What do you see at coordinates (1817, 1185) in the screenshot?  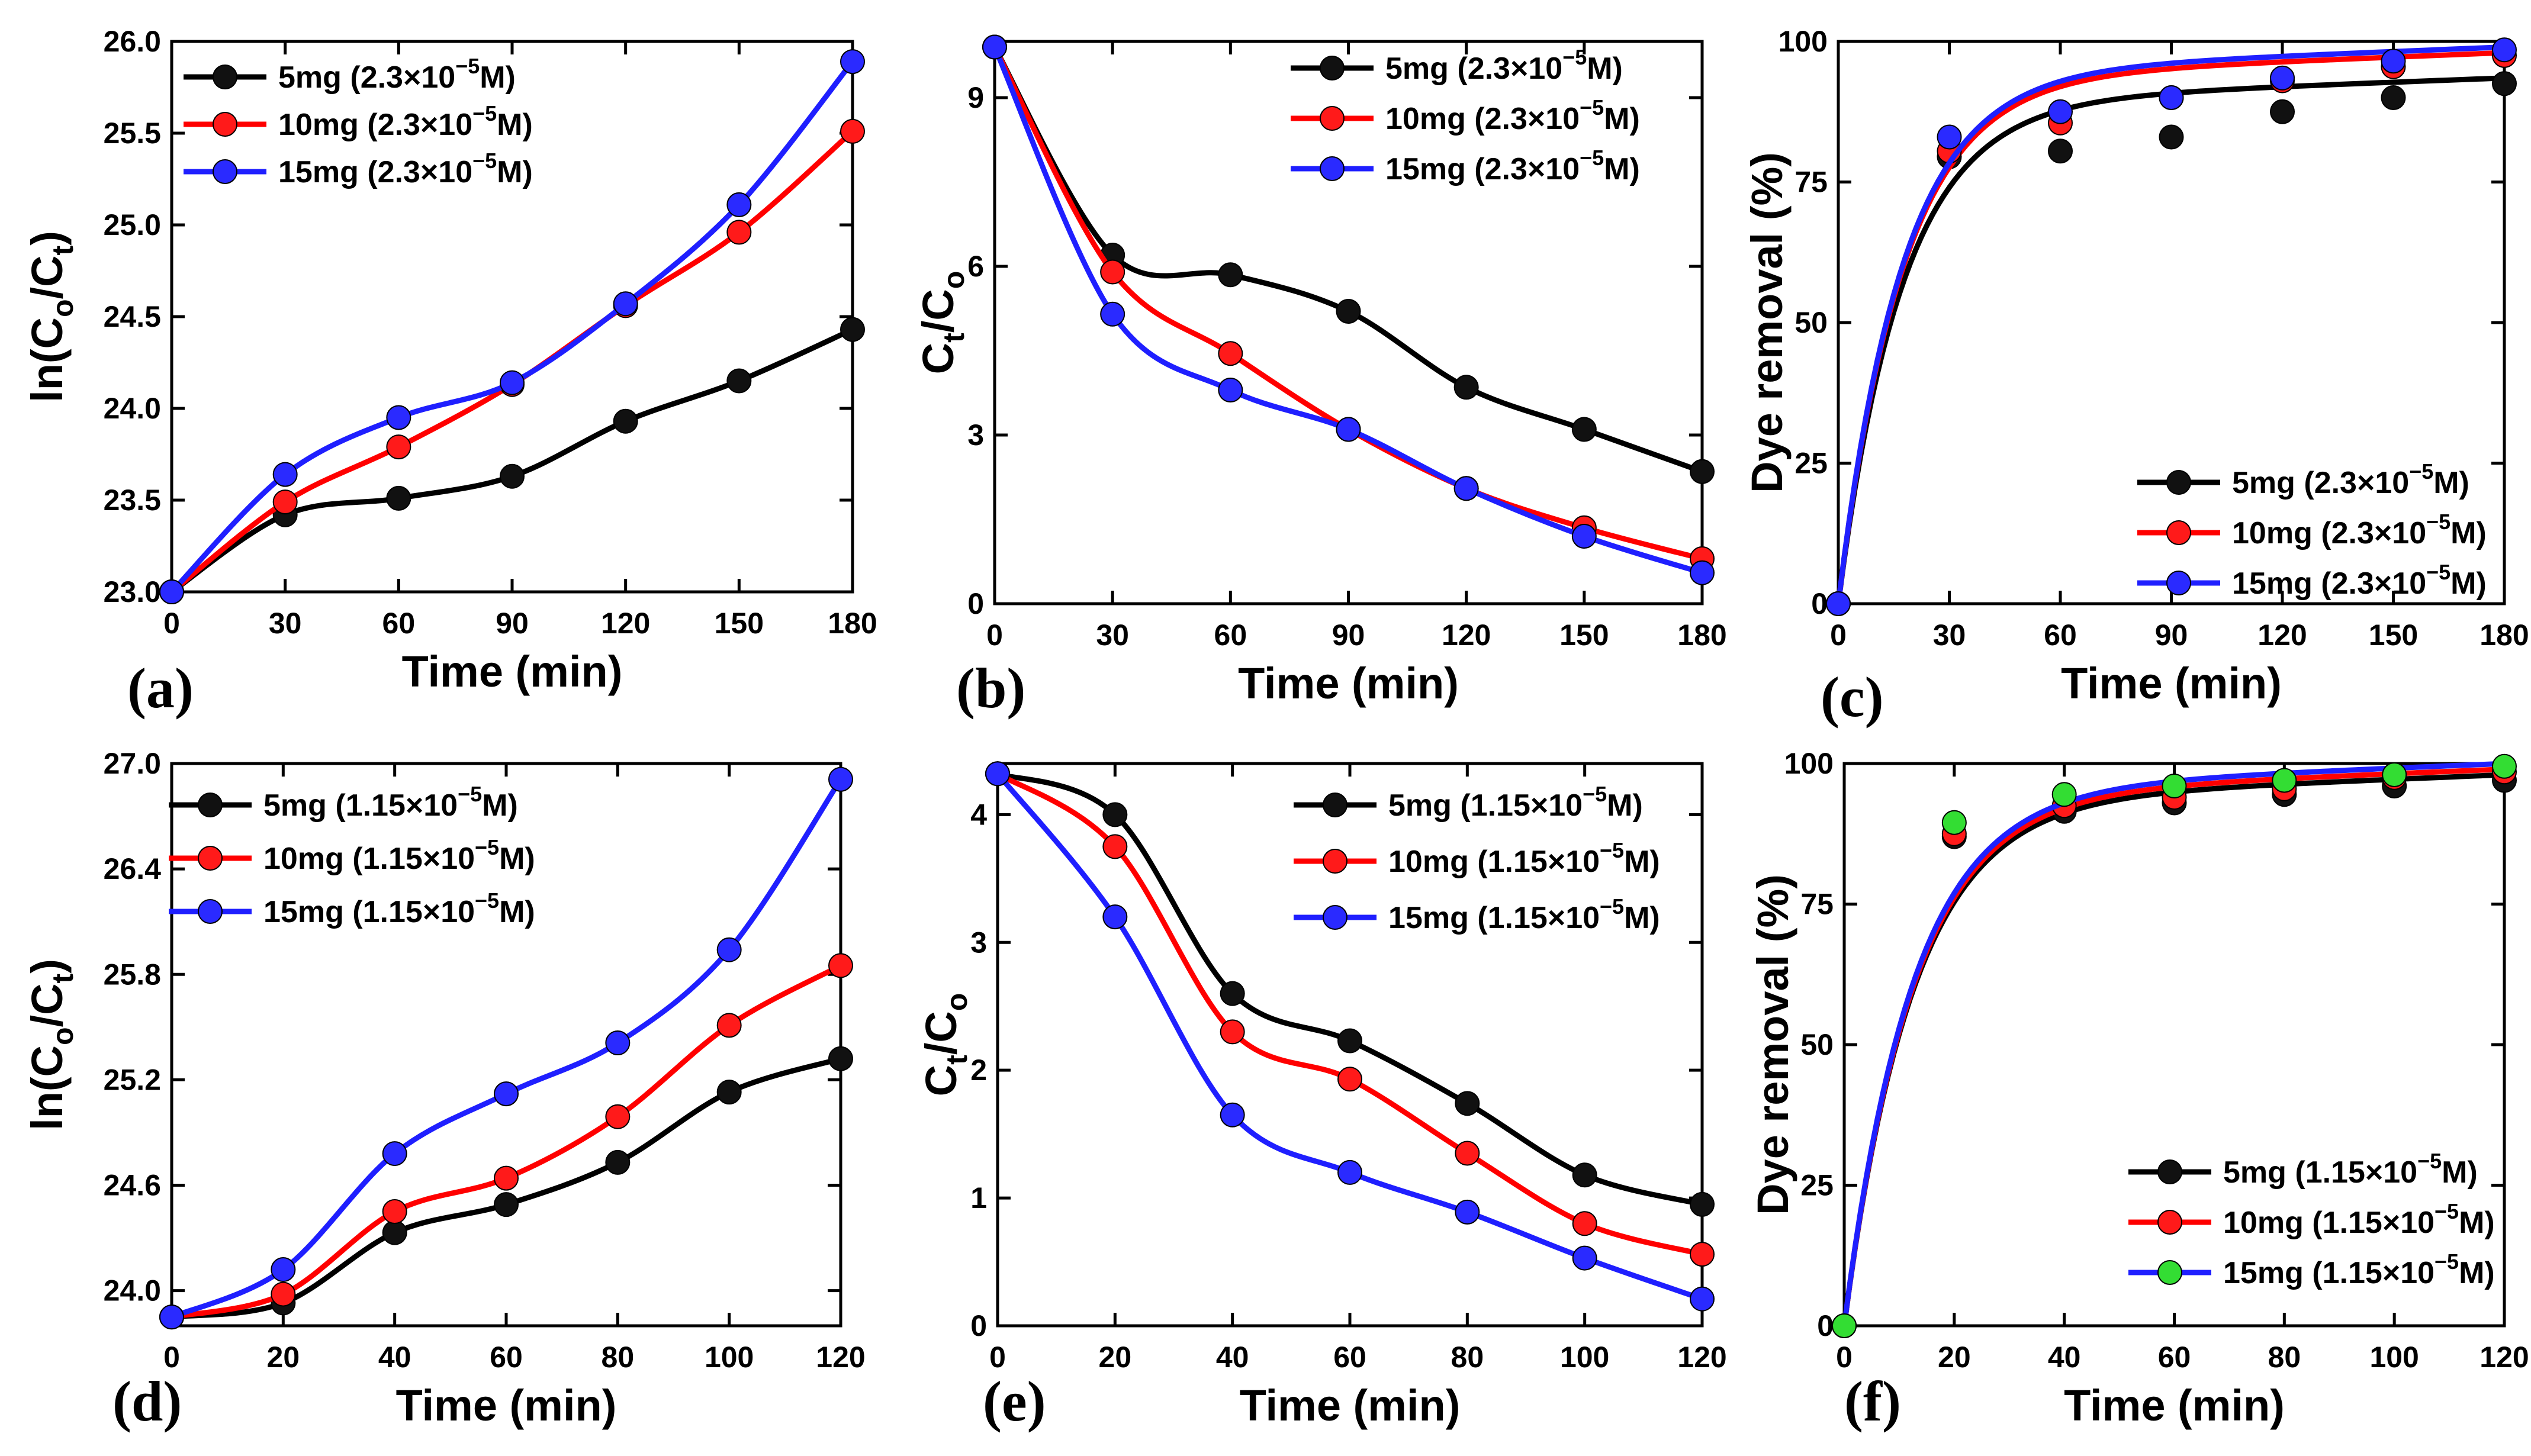 I see `y-tick-label: 25` at bounding box center [1817, 1185].